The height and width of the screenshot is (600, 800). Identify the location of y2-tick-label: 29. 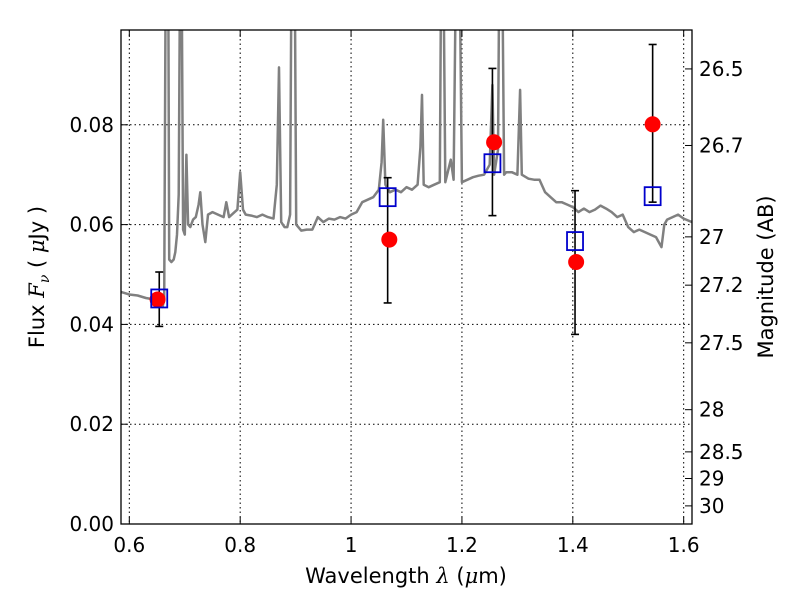
(711, 478).